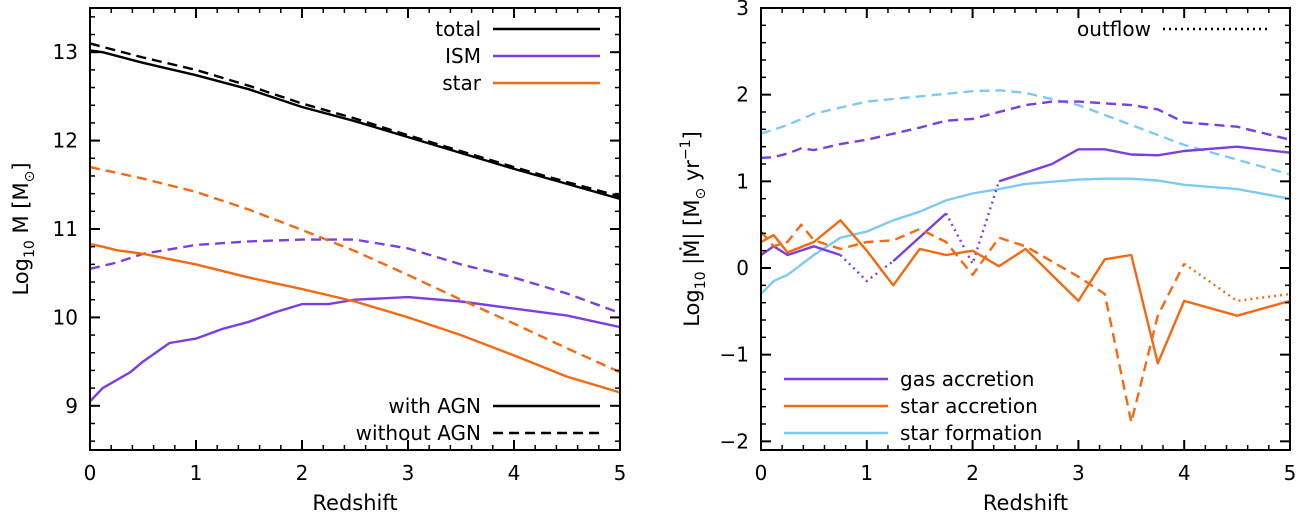  I want to click on y-tick-label: 12, so click(65, 141).